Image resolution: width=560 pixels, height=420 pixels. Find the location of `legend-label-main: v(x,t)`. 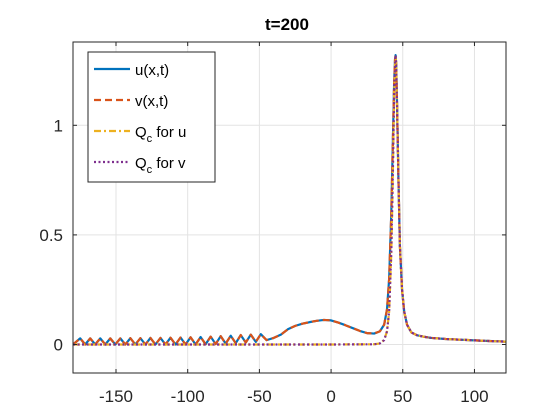

legend-label-main: v(x,t) is located at coordinates (151, 101).